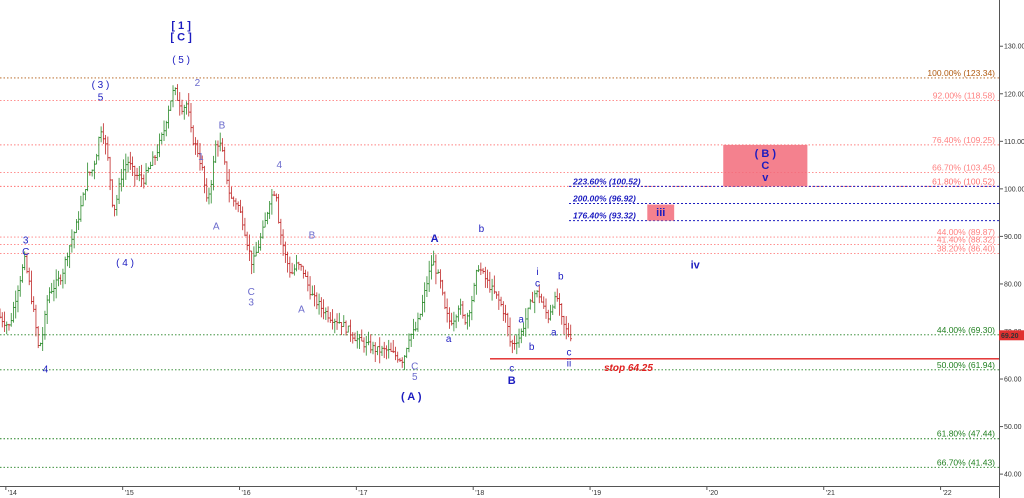 The height and width of the screenshot is (498, 1024). I want to click on y-tick-label: 80.00, so click(1013, 284).